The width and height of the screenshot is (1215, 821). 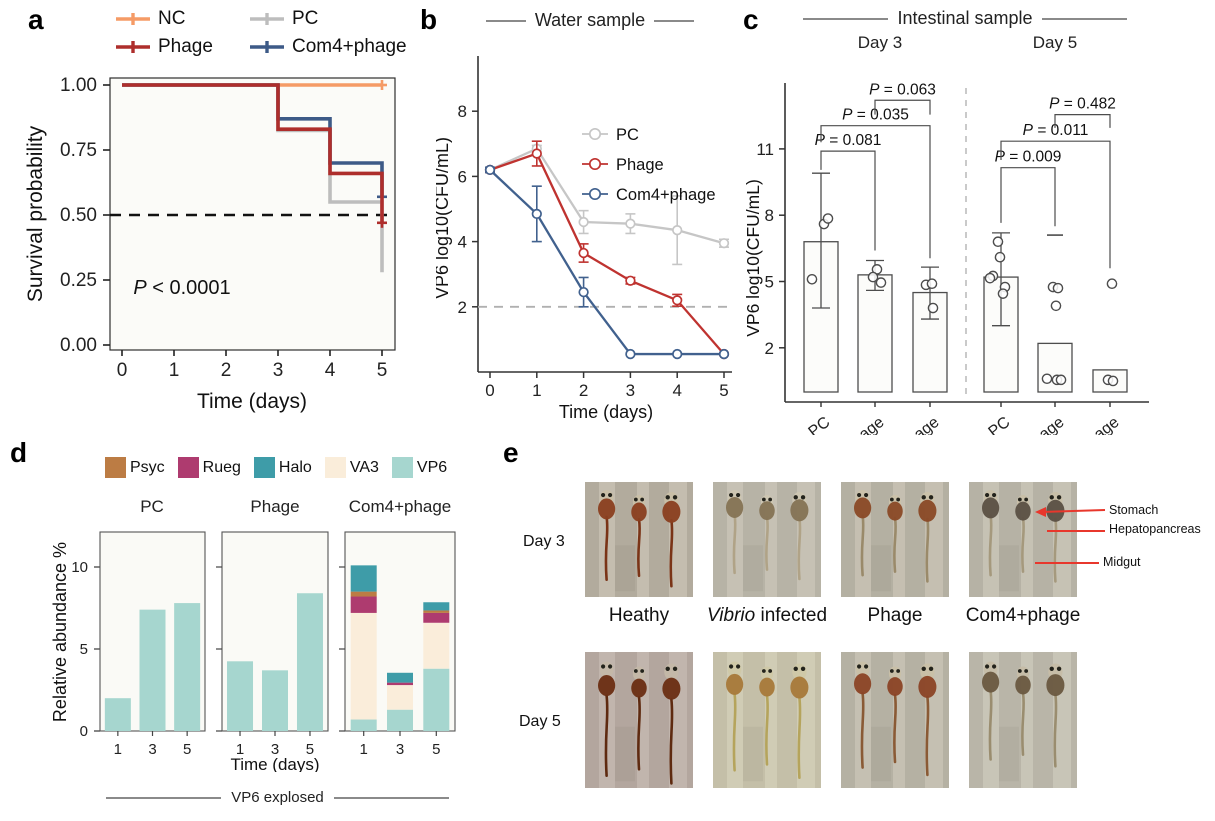 What do you see at coordinates (19, 452) in the screenshot?
I see `panel-label-d: d` at bounding box center [19, 452].